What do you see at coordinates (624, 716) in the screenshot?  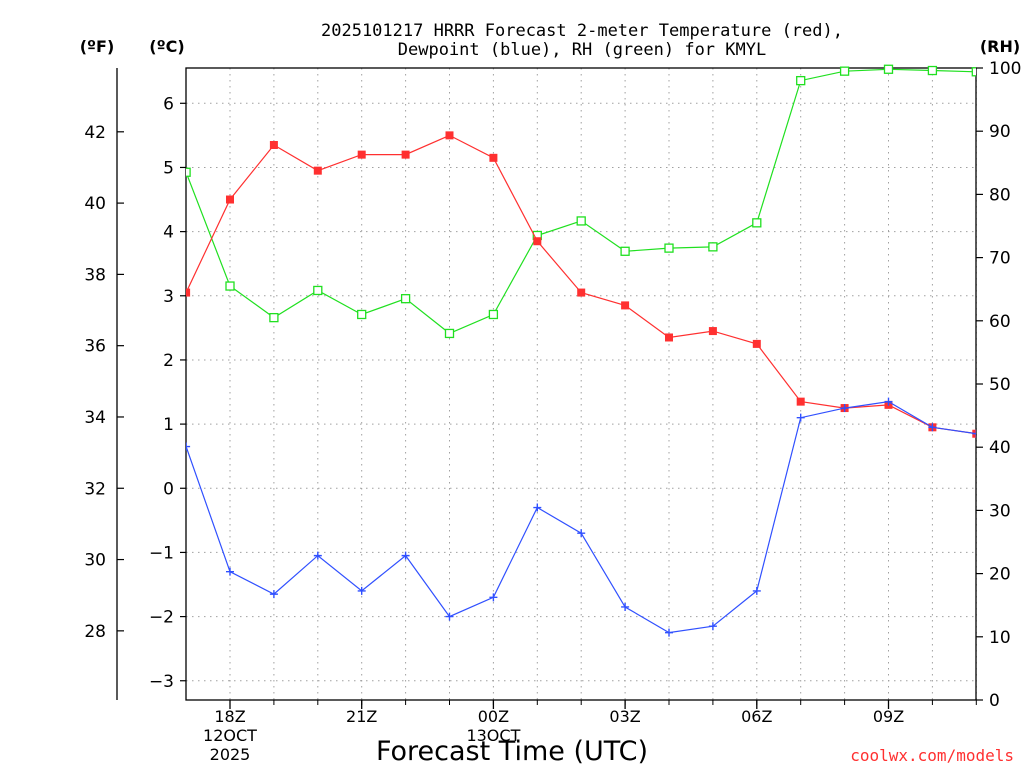 I see `x-tick-label: 03Z` at bounding box center [624, 716].